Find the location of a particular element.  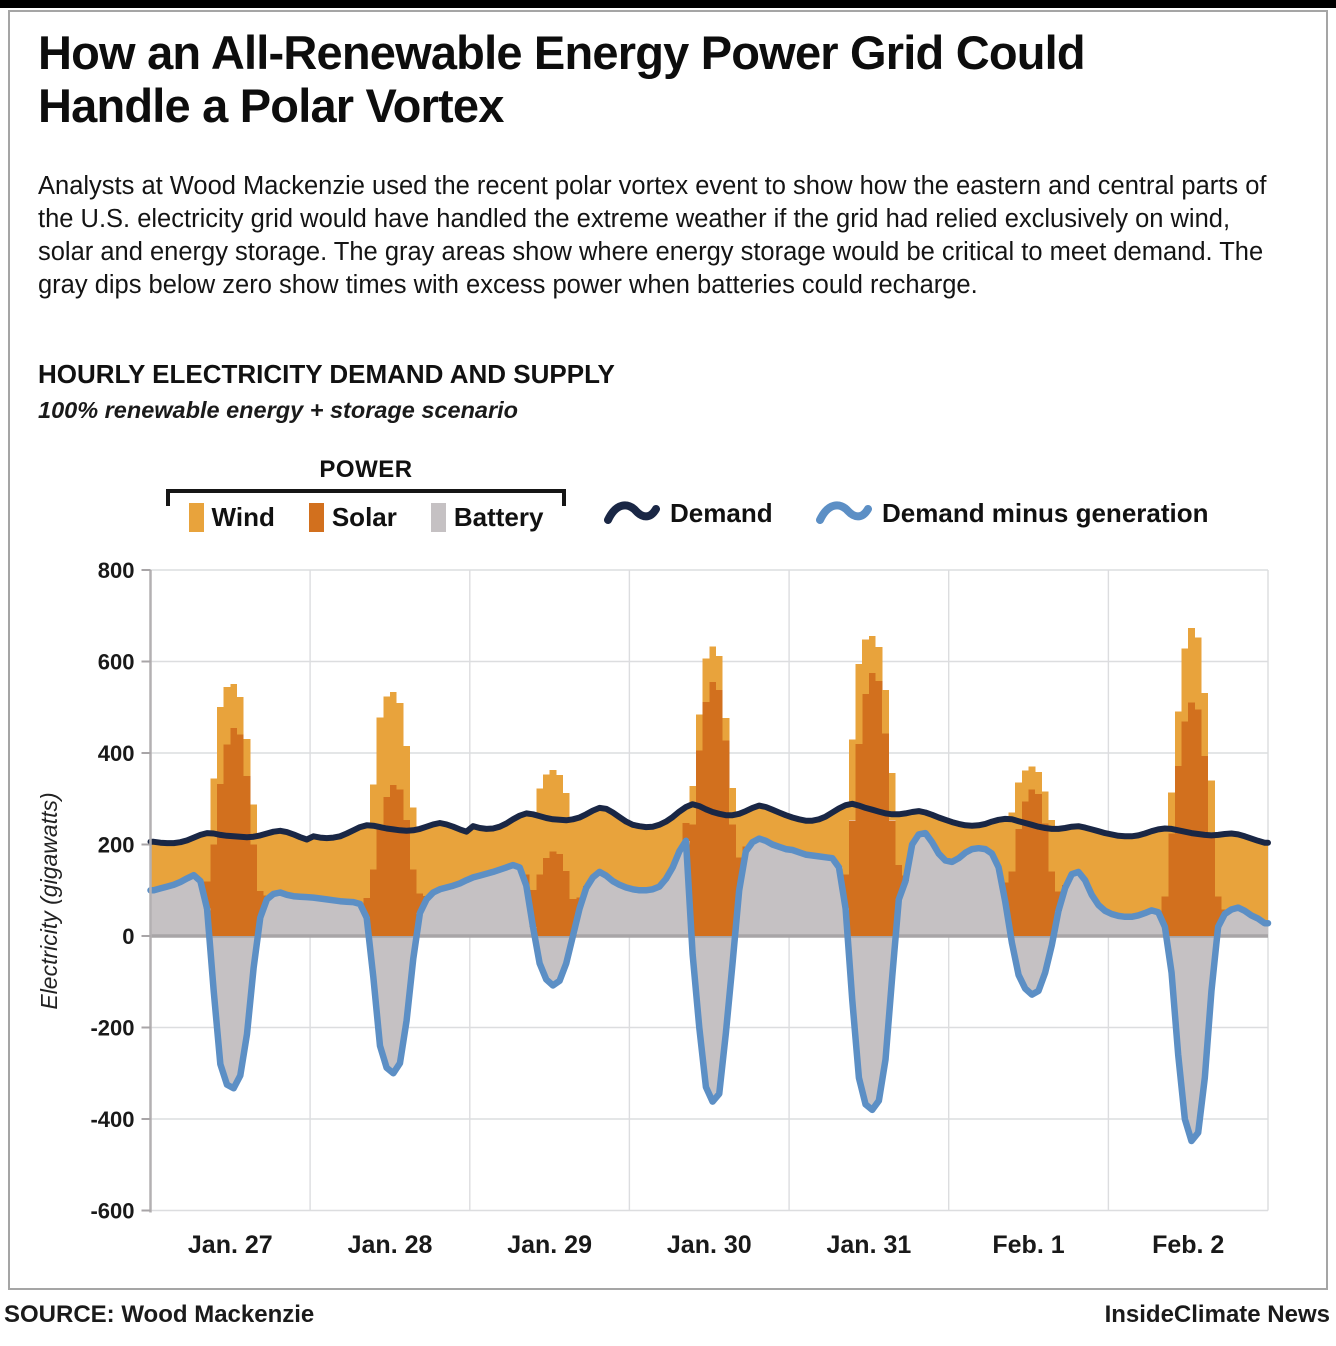

legend-item-demand-minus-generation: Demand minus generation is located at coordinates (1012, 513).